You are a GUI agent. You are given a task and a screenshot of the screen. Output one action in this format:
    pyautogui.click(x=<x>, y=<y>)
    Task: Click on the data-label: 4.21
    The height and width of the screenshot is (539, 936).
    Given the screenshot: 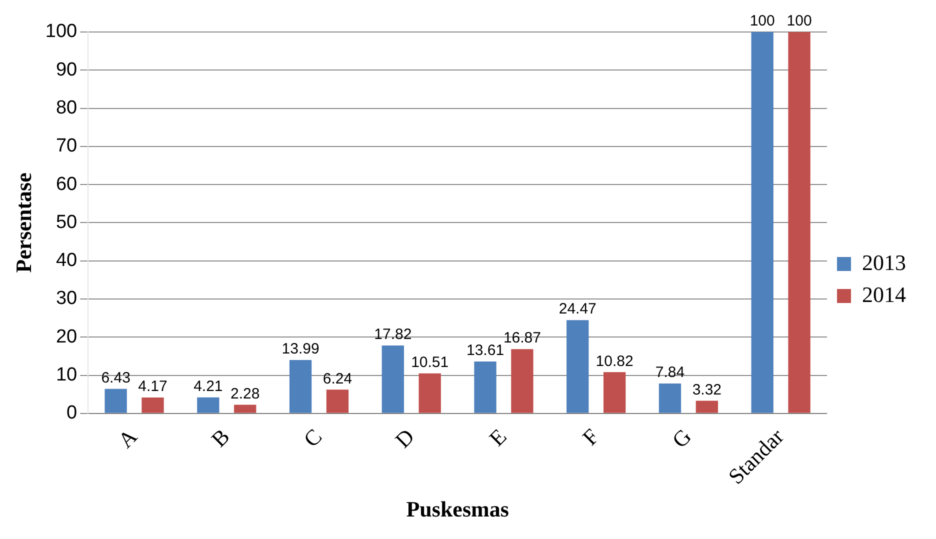 What is the action you would take?
    pyautogui.click(x=208, y=386)
    